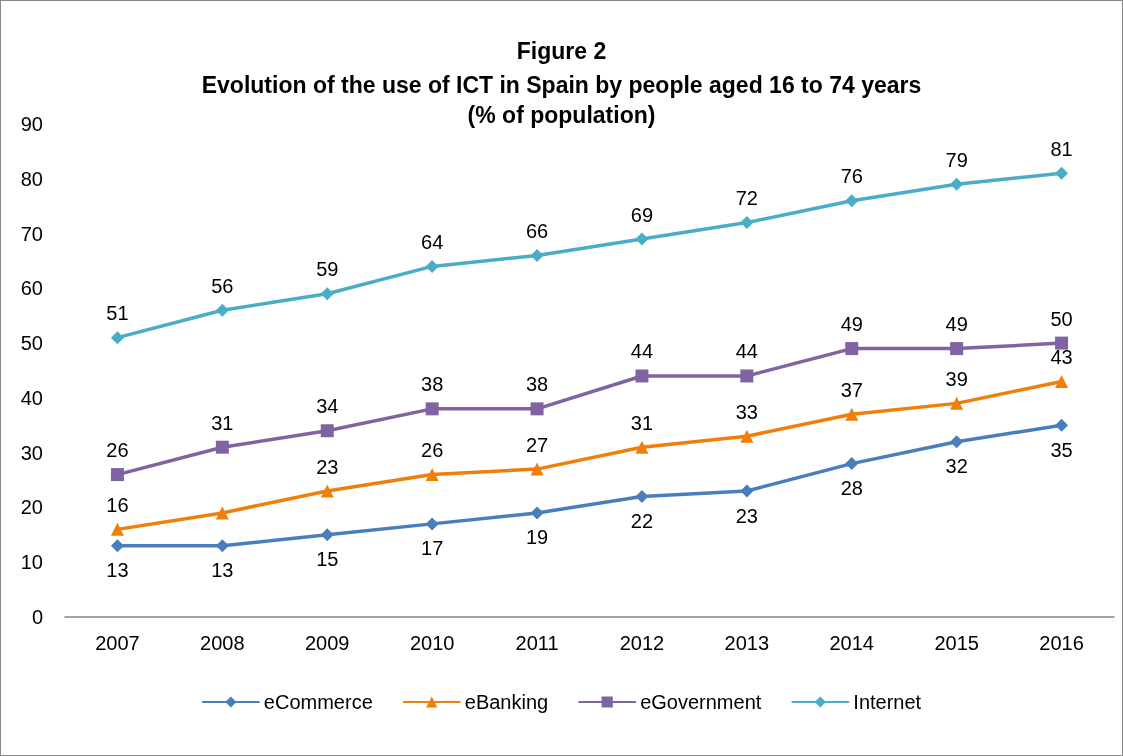 Image resolution: width=1123 pixels, height=756 pixels. Describe the element at coordinates (31, 562) in the screenshot. I see `y-tick-label: 10` at that location.